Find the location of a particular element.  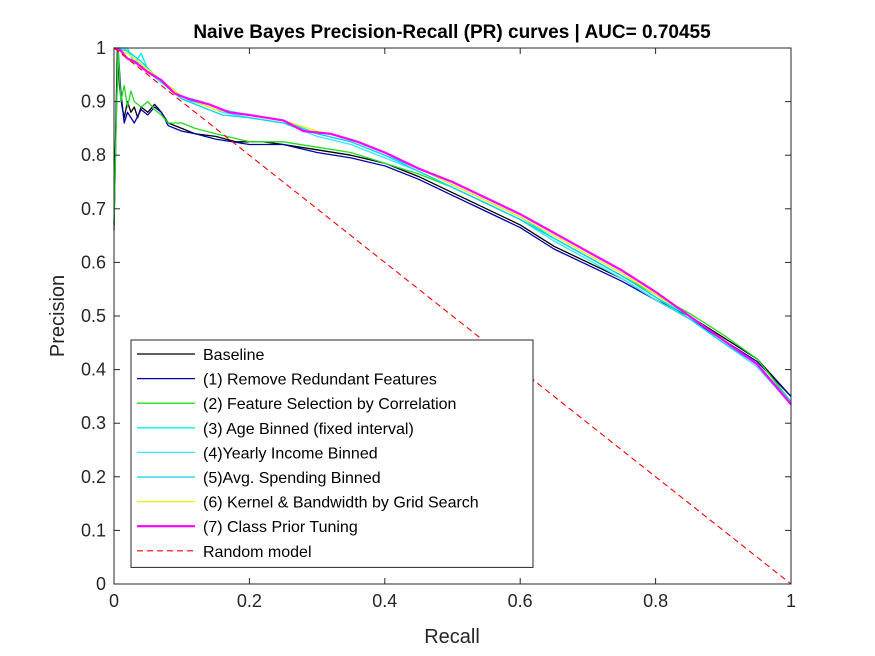

legend-entry: (2) Feature Selection by Correlation is located at coordinates (329, 404).